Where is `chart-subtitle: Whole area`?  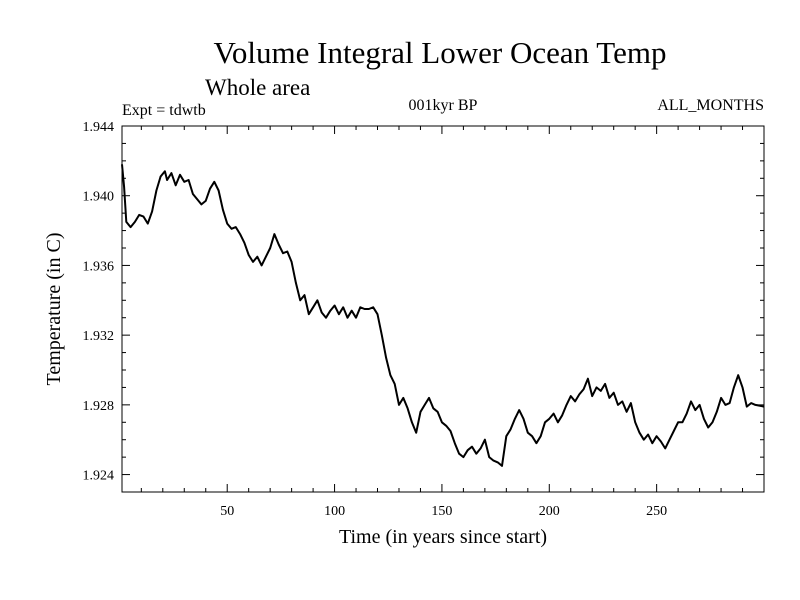 chart-subtitle: Whole area is located at coordinates (257, 87).